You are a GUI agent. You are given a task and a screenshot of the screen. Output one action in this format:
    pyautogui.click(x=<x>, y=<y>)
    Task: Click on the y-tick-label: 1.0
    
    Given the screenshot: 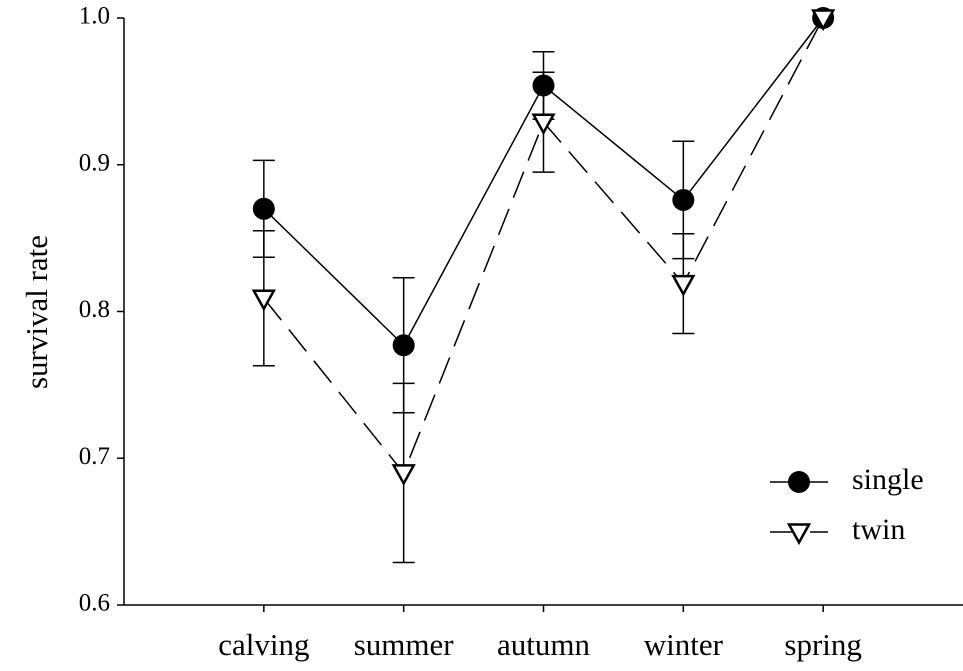 What is the action you would take?
    pyautogui.click(x=94, y=16)
    